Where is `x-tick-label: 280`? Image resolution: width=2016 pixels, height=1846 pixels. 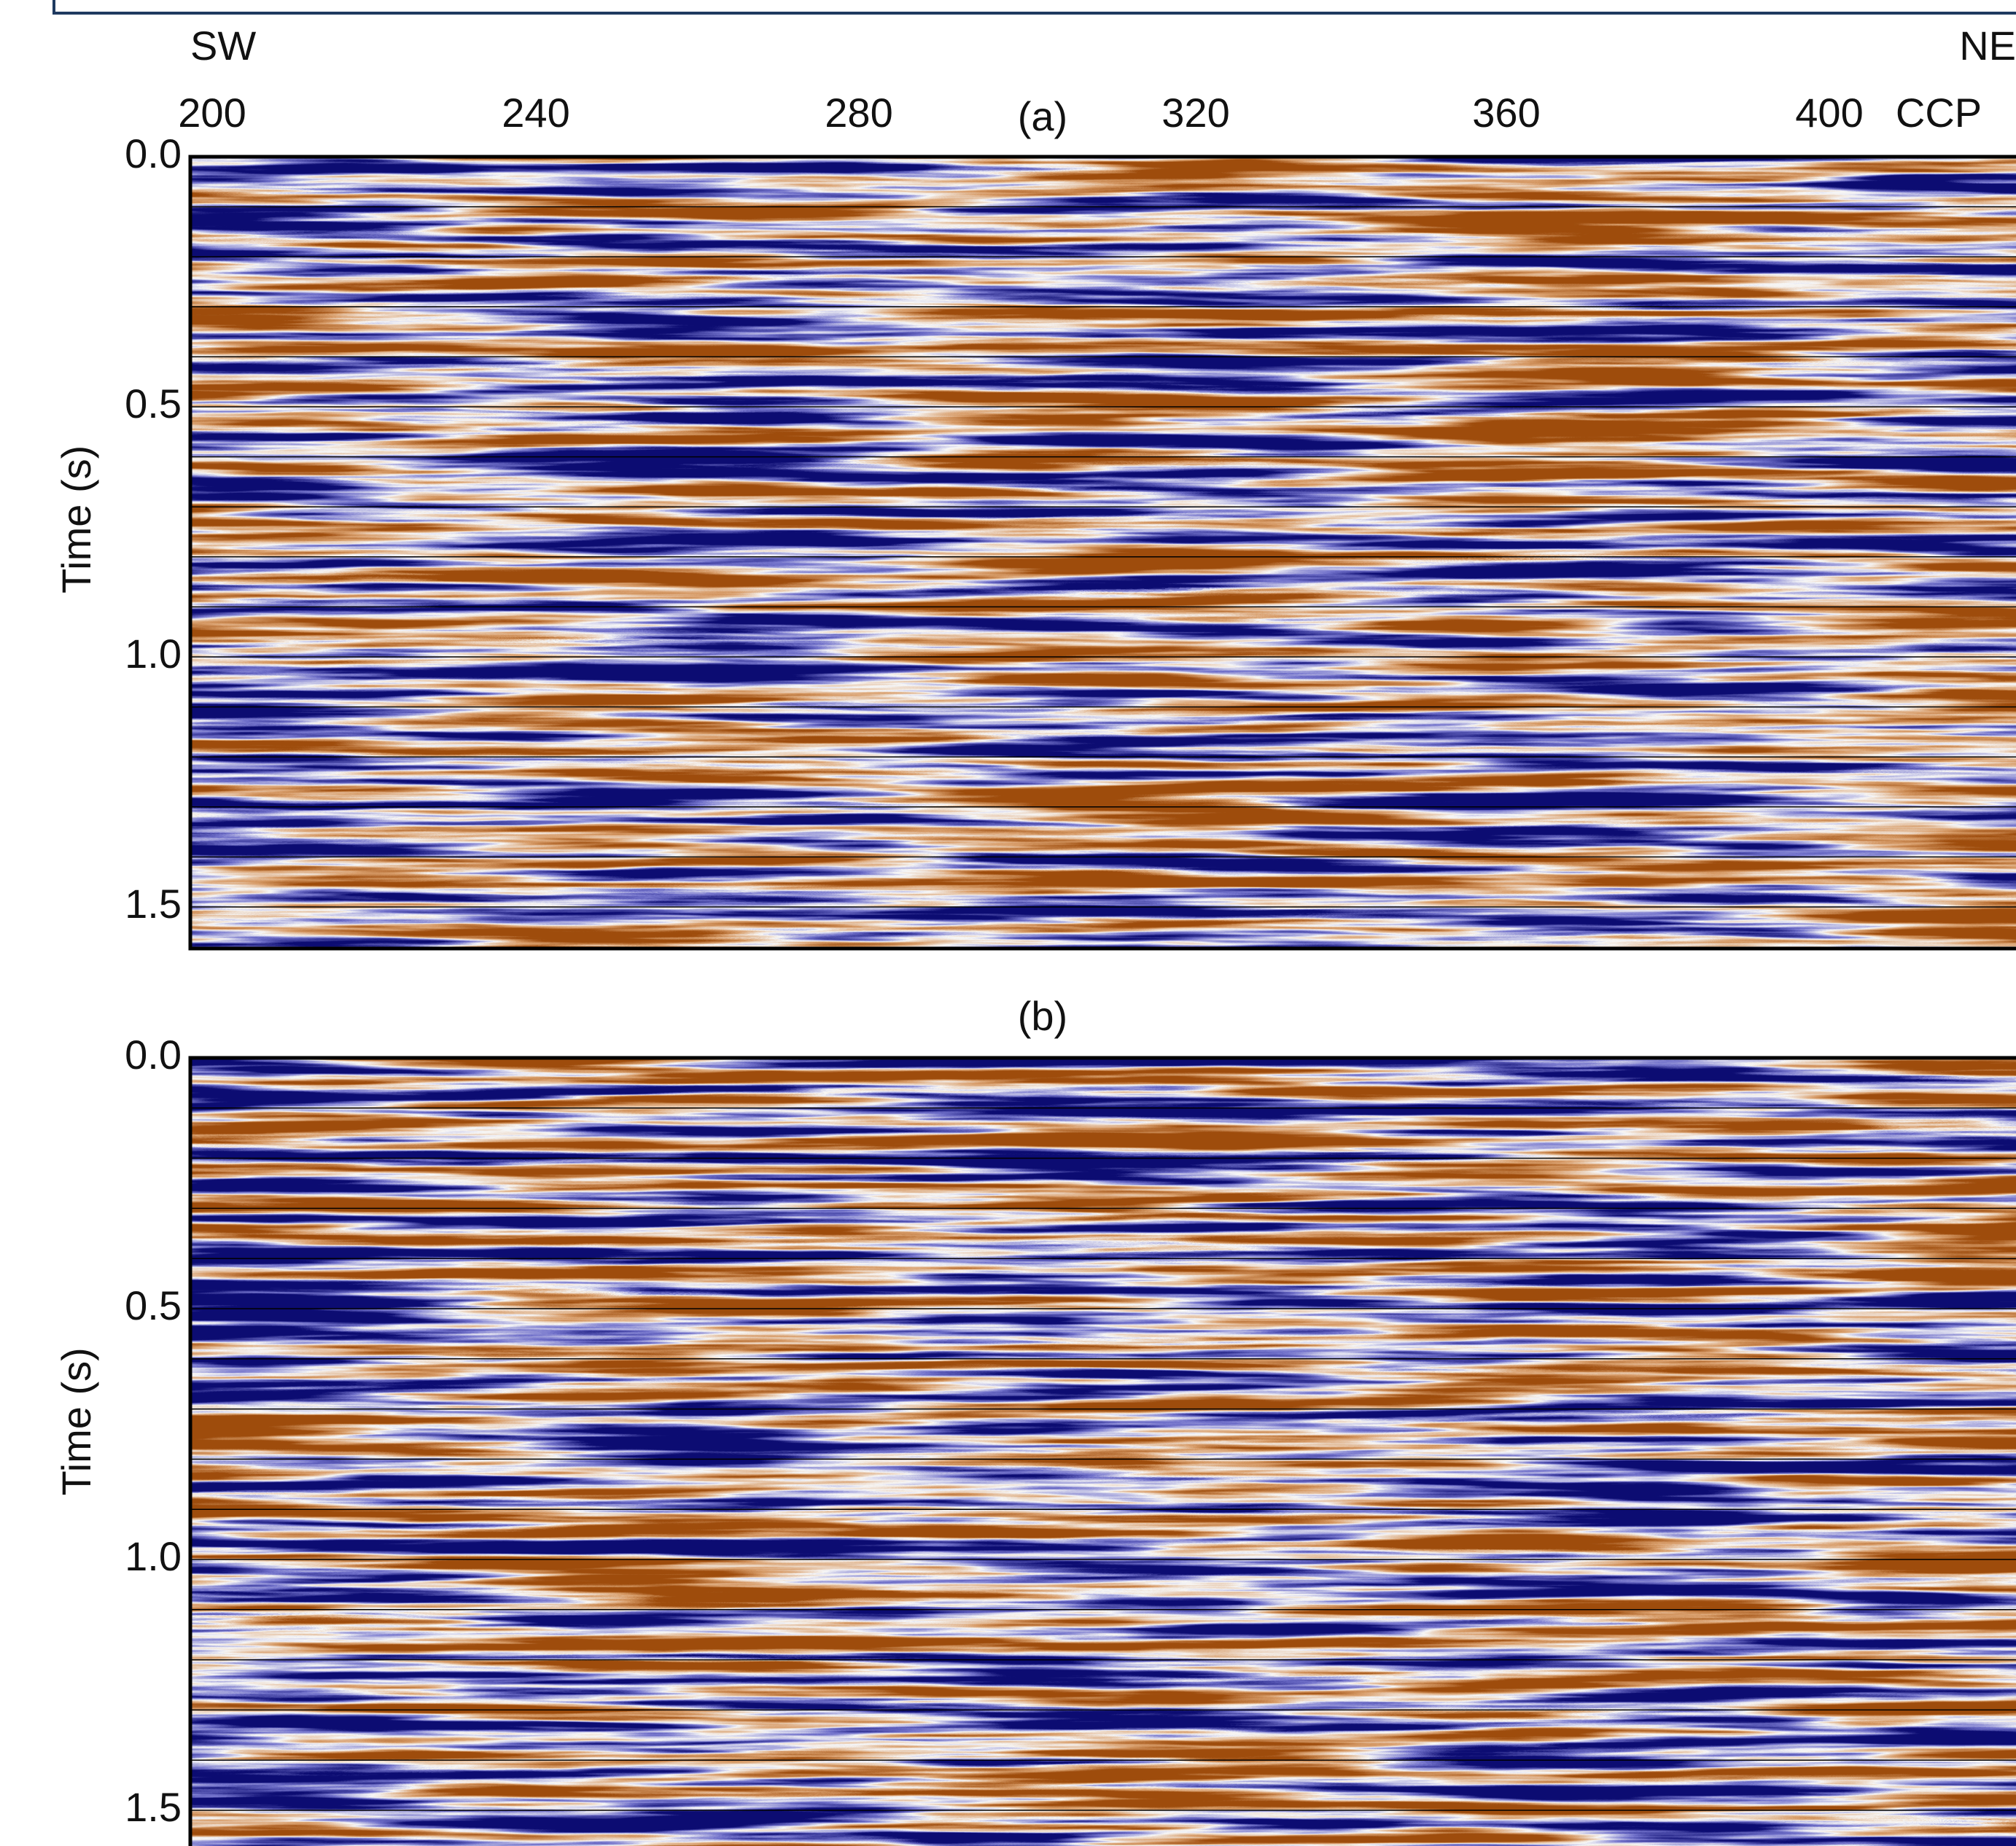 x-tick-label: 280 is located at coordinates (858, 113).